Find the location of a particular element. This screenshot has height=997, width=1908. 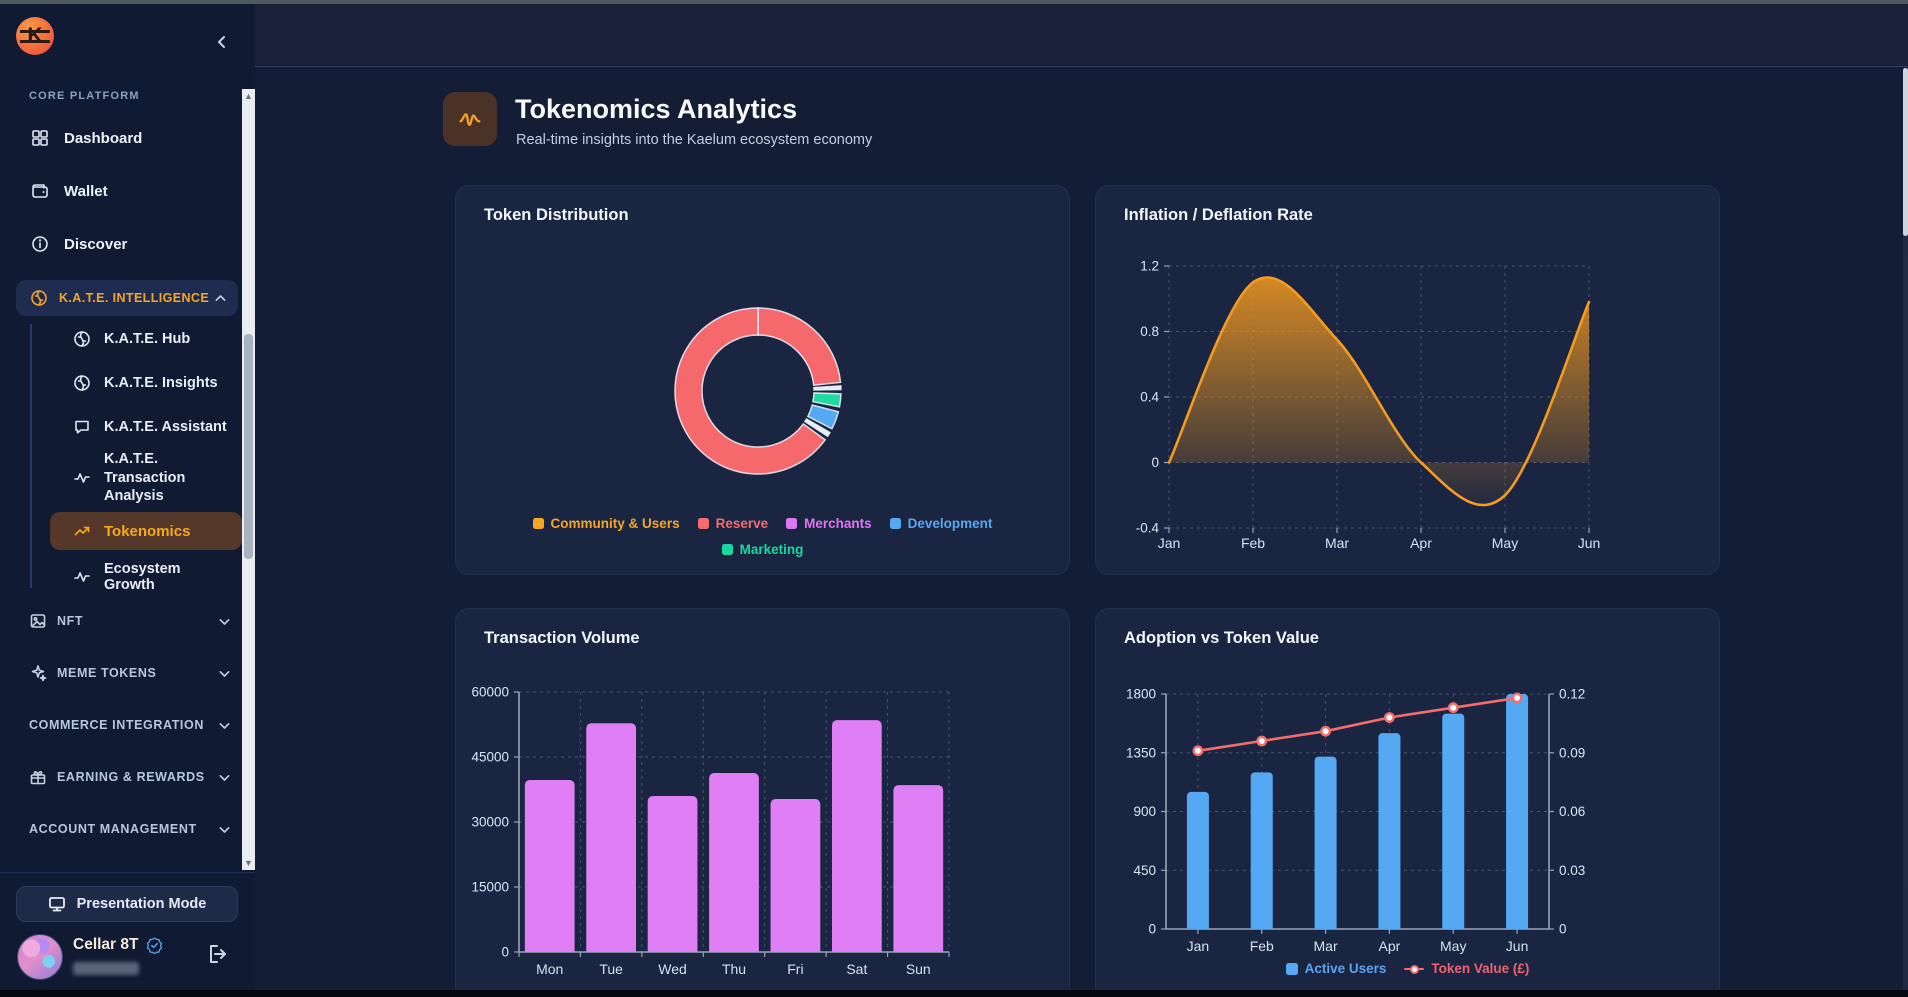

bar-mar is located at coordinates (1325, 842).